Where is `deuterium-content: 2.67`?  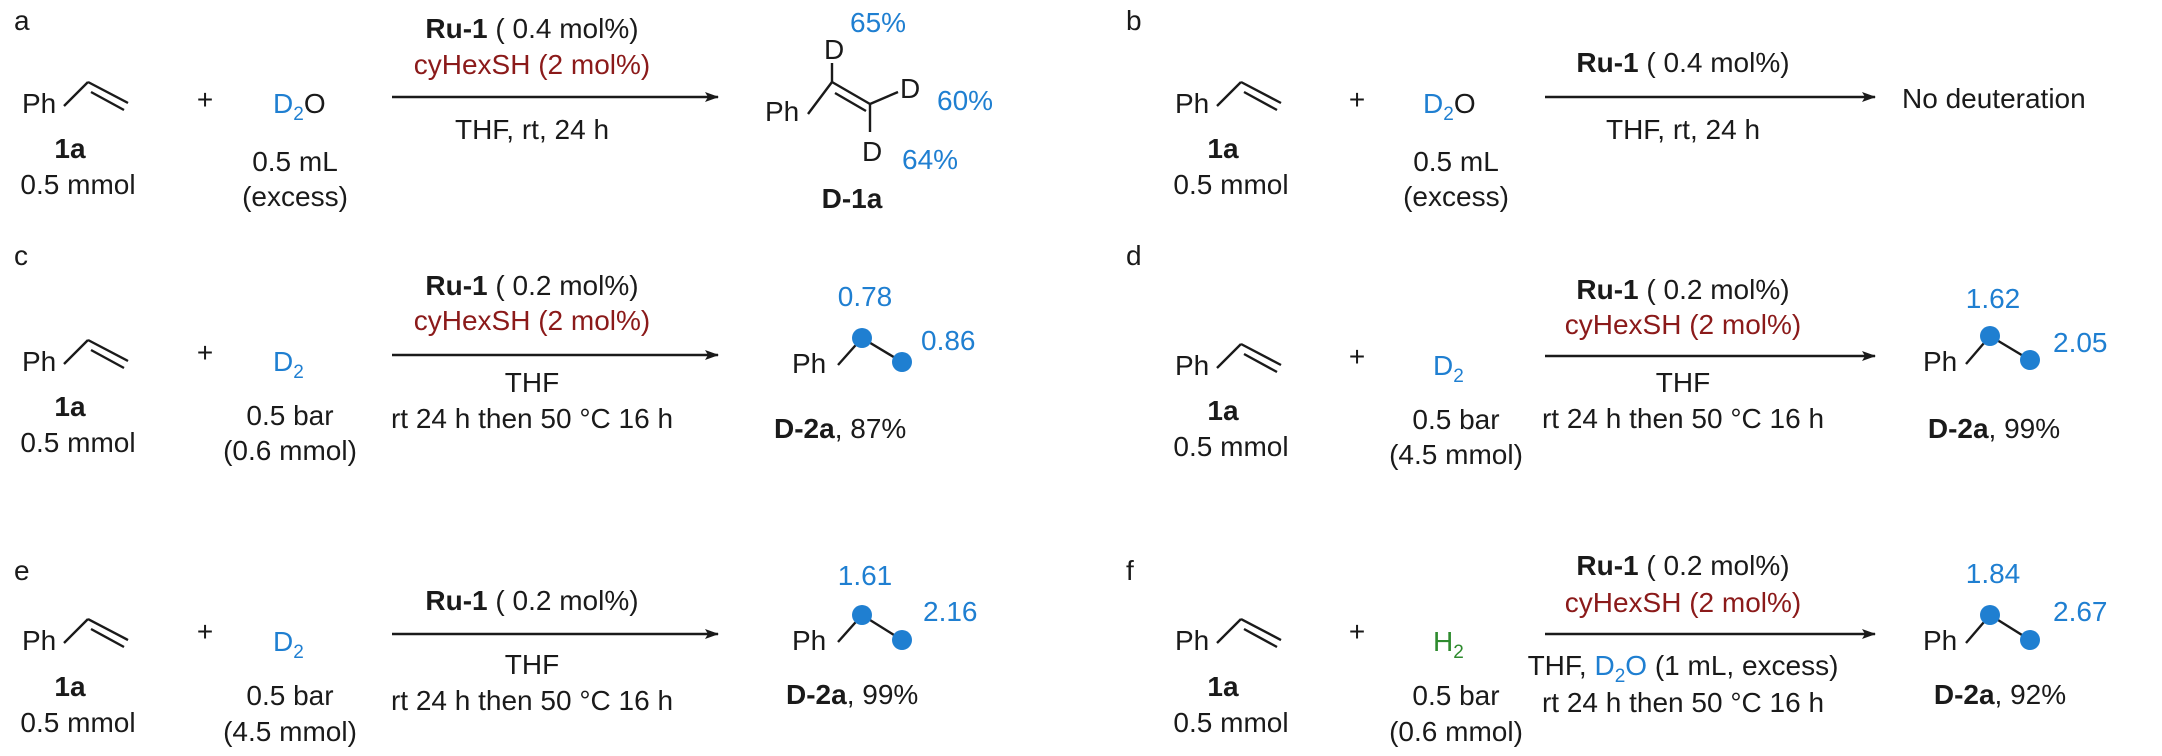
deuterium-content: 2.67 is located at coordinates (2080, 611).